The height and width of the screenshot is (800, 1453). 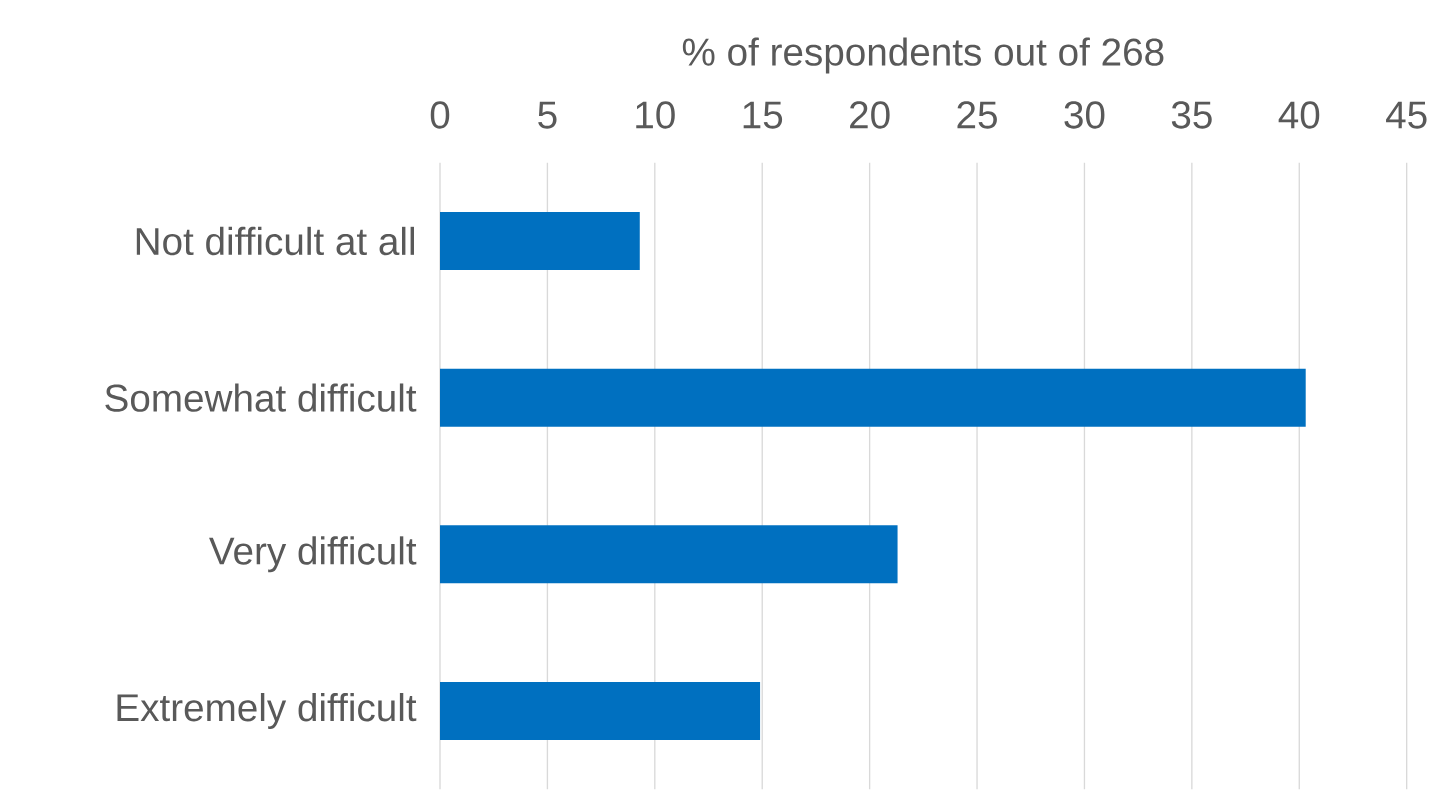 What do you see at coordinates (977, 115) in the screenshot?
I see `x-tick-label: 25` at bounding box center [977, 115].